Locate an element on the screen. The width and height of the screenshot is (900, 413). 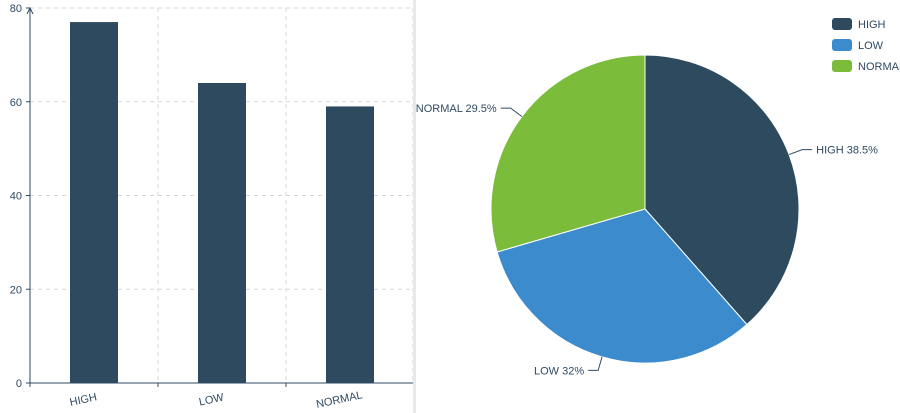
bar-normal is located at coordinates (350, 244).